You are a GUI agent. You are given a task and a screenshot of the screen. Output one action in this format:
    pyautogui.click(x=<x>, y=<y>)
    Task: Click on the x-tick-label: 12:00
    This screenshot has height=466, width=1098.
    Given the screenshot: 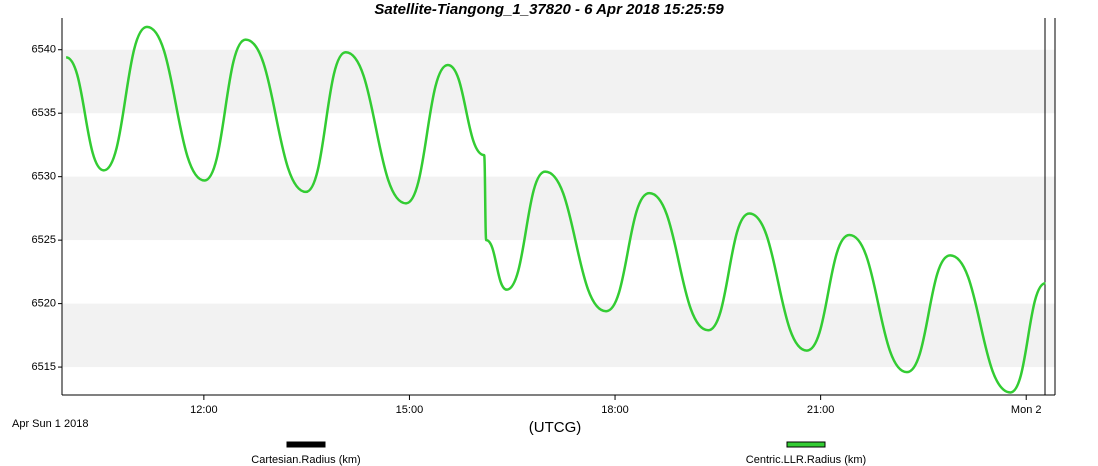 What is the action you would take?
    pyautogui.click(x=204, y=410)
    